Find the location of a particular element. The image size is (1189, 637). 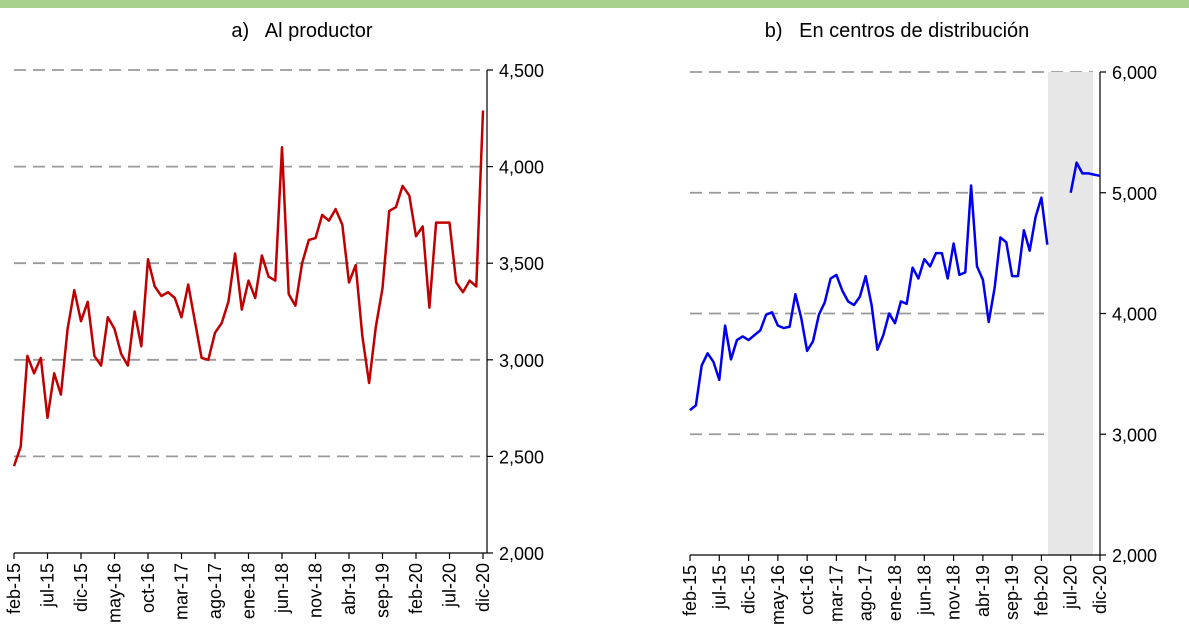

y-tick-label: 6,000 is located at coordinates (1134, 73).